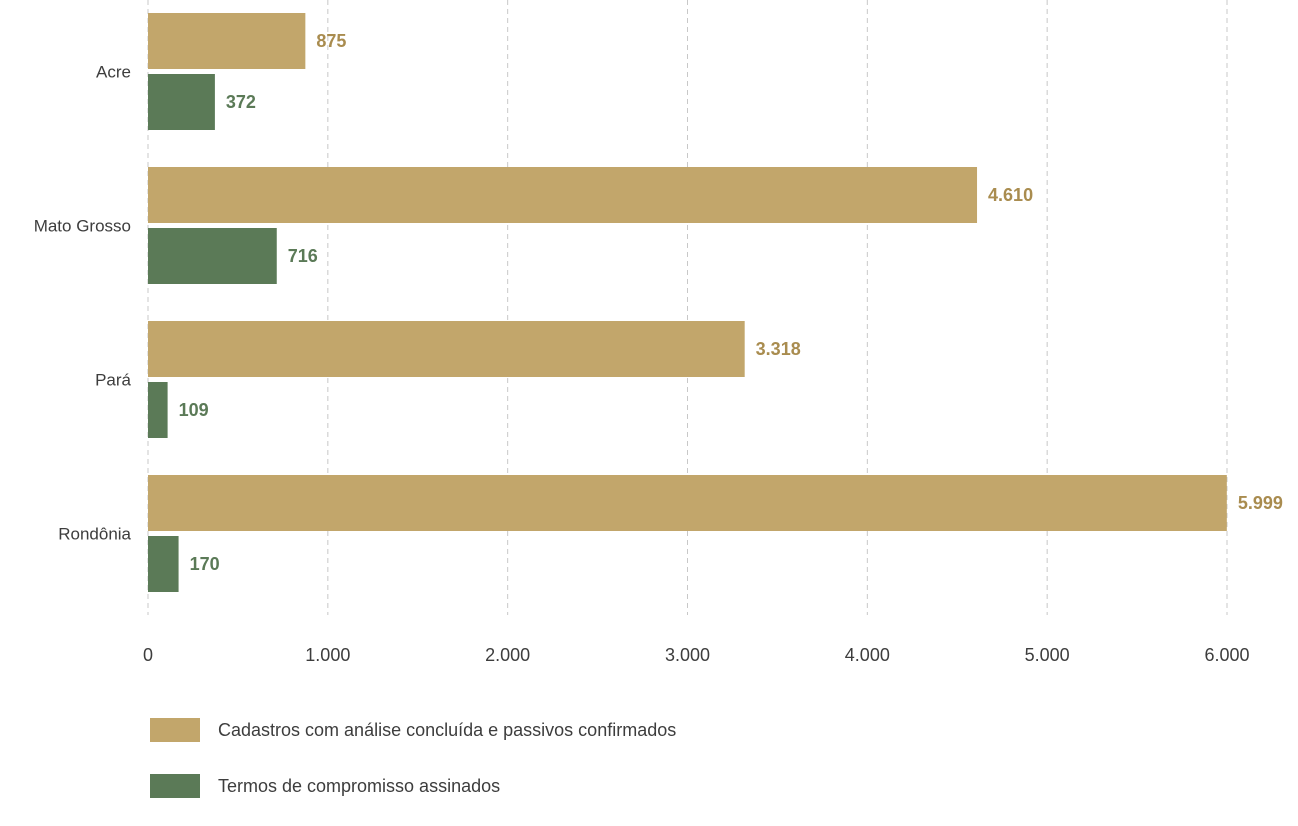  I want to click on legend-label-termos: Termos de compromisso assinados, so click(359, 785).